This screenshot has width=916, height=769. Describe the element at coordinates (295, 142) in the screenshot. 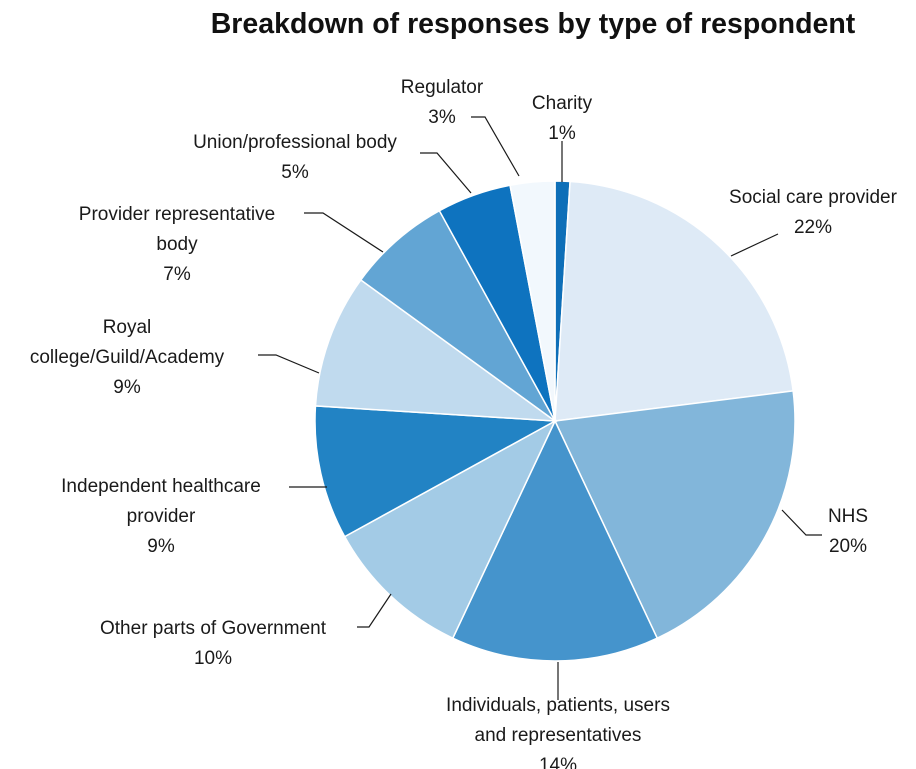

I see `slice-name-label: Union/professional body` at that location.